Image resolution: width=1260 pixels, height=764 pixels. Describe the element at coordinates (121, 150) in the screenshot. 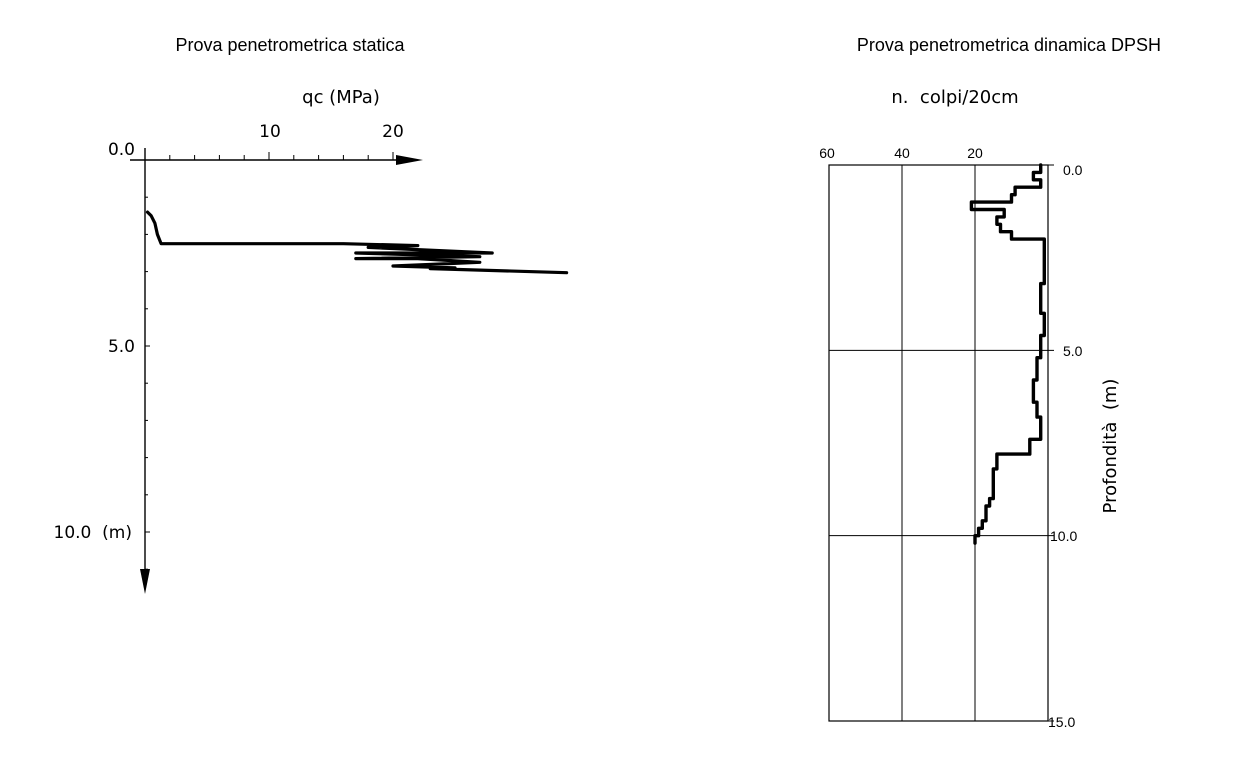

I see `static-y-tick-label: 0.0` at that location.